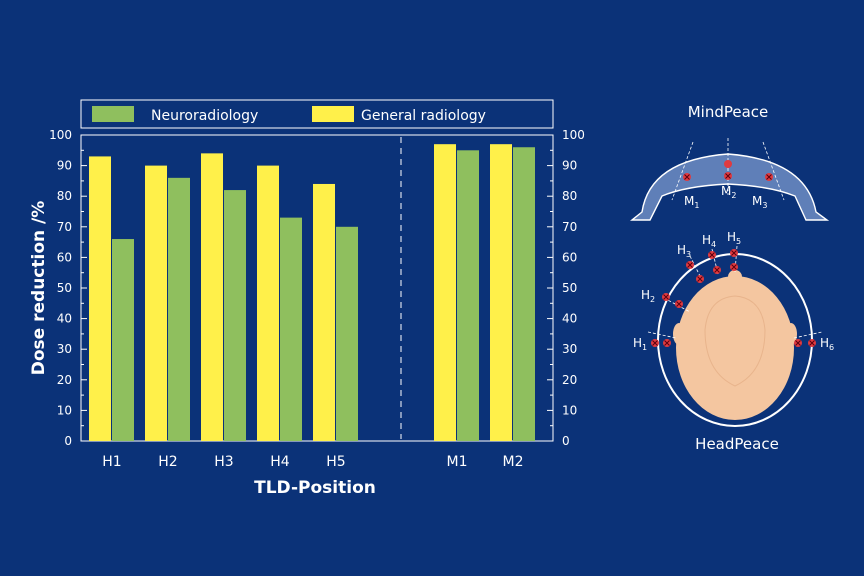 Image resolution: width=864 pixels, height=576 pixels. Describe the element at coordinates (64, 257) in the screenshot. I see `y-tick-label-left: 60` at that location.